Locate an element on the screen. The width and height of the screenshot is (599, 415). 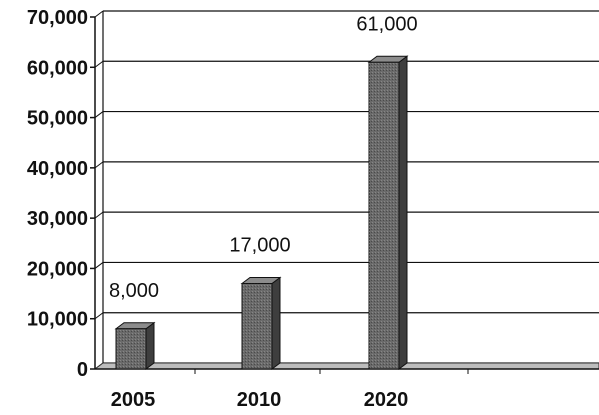
bar-2020 is located at coordinates (388, 212).